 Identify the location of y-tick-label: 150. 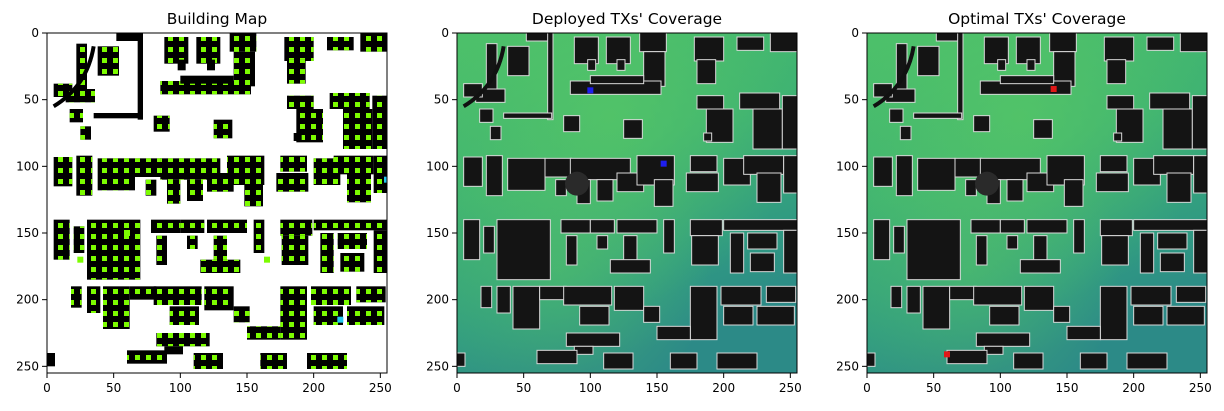
(437, 233).